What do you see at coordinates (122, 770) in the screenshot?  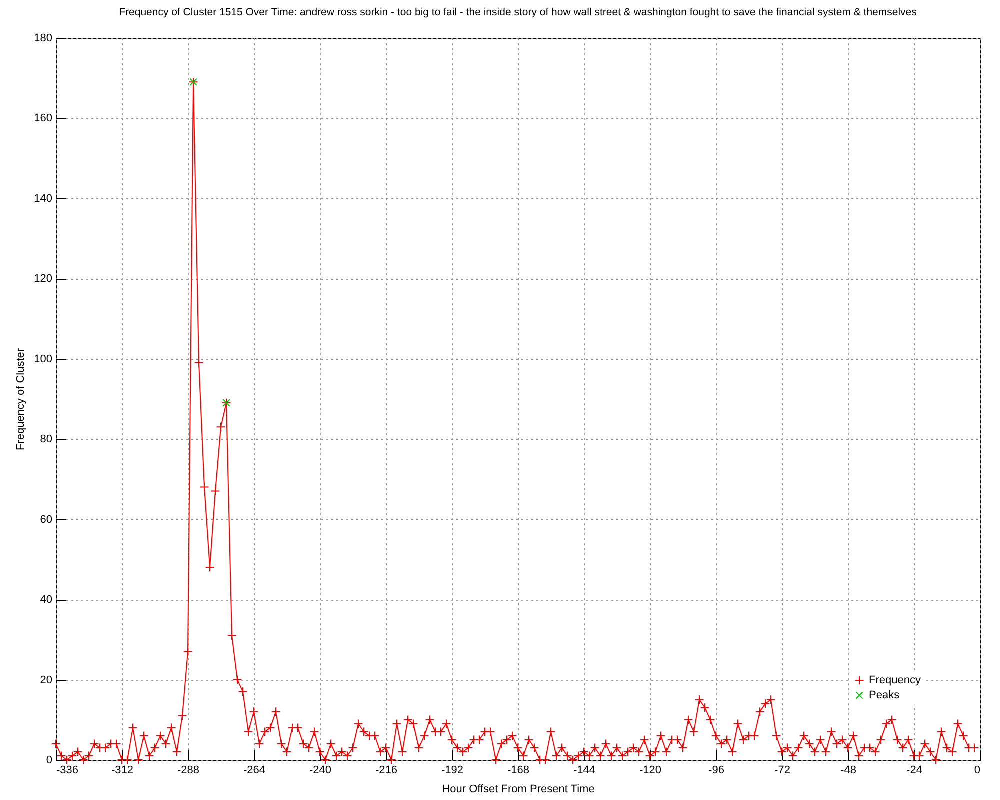 I see `x-tick-label: -312` at bounding box center [122, 770].